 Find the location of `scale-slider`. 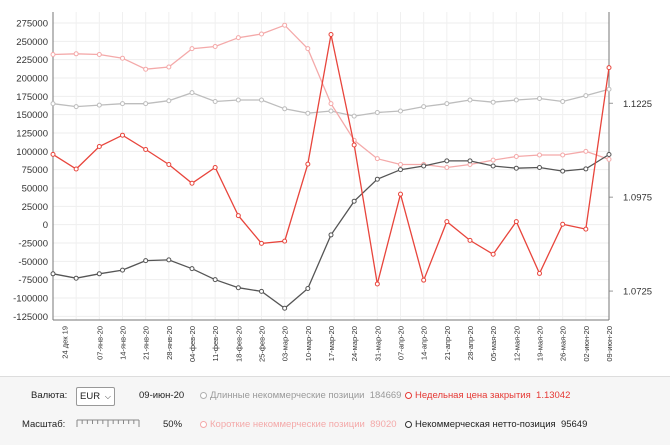

scale-slider is located at coordinates (108, 423).